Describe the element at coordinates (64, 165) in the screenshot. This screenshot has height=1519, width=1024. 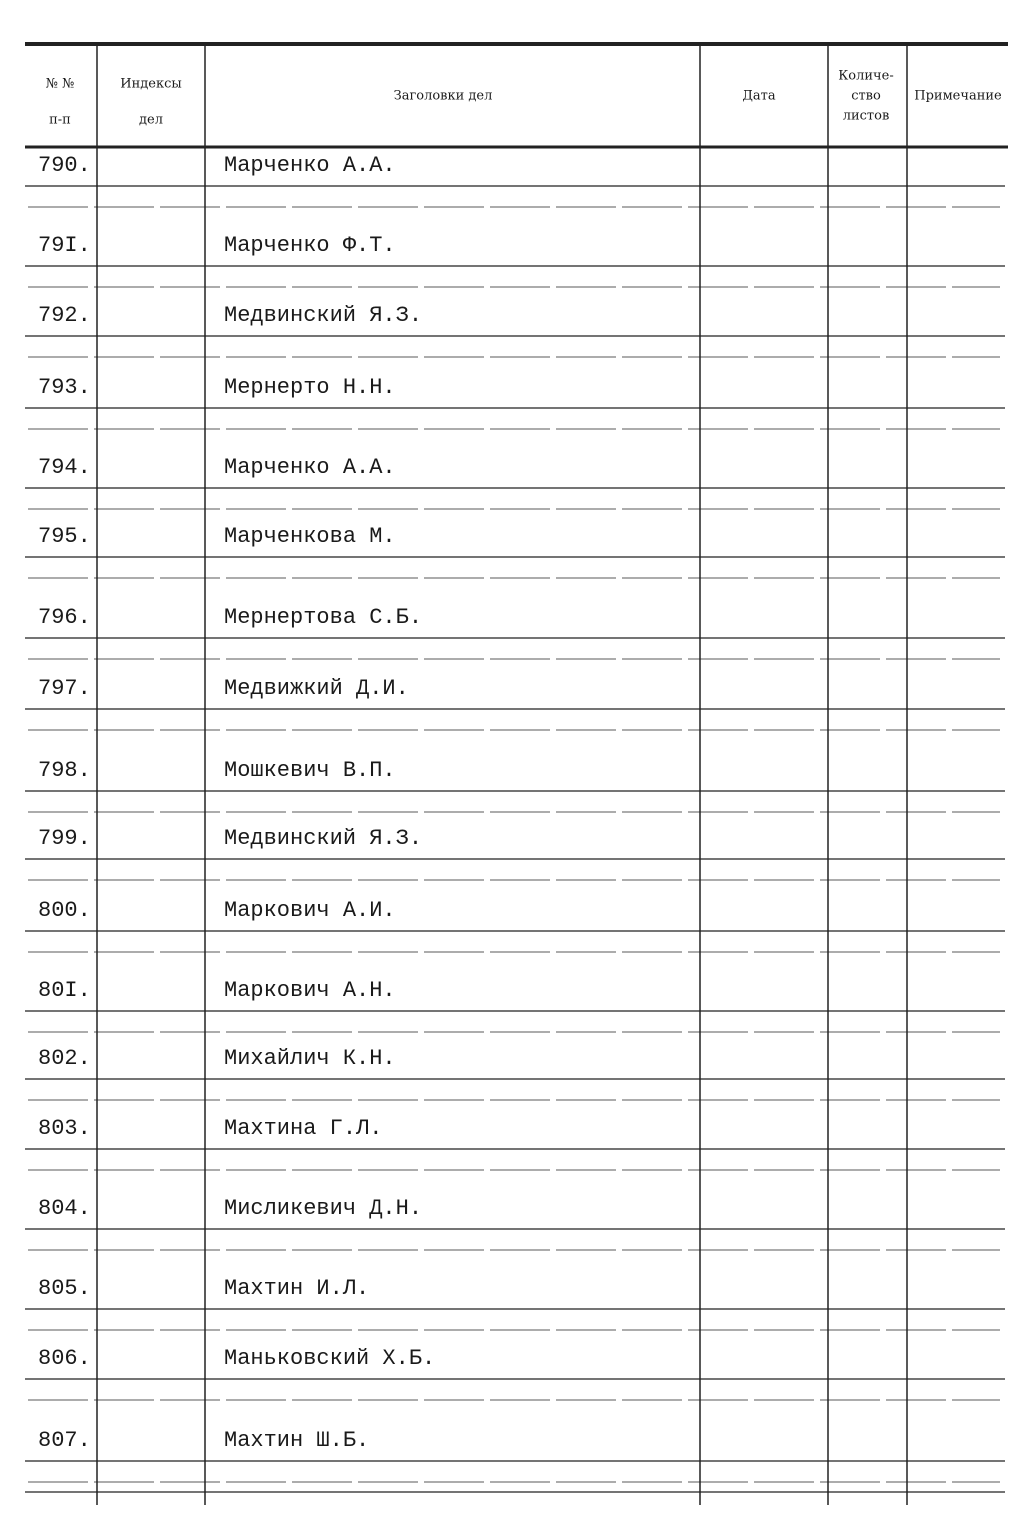
I see `case-number: 790.` at that location.